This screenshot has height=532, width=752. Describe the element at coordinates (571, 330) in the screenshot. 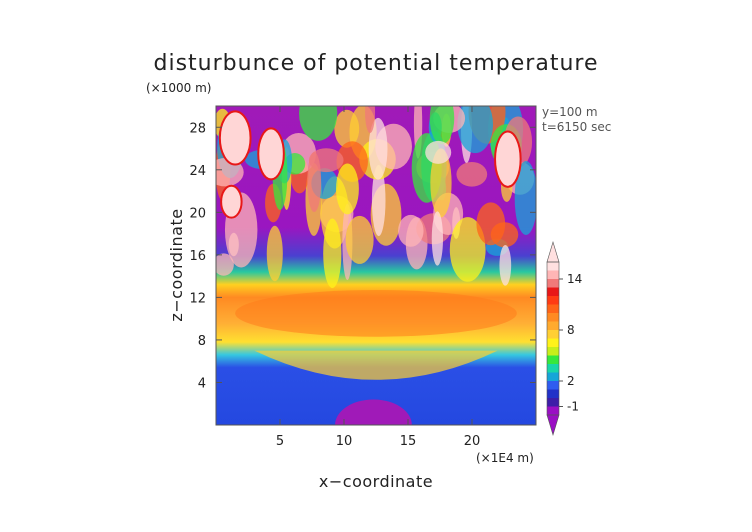

I see `colorbar-tick-label: 8` at that location.